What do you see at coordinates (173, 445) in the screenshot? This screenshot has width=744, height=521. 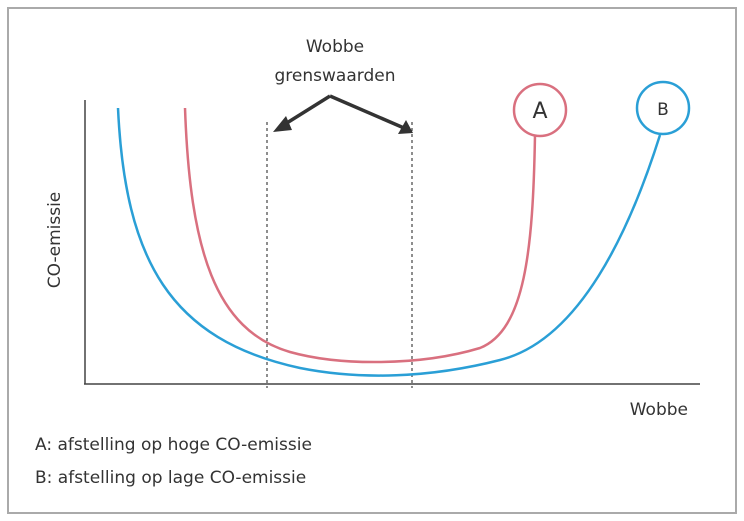 I see `legend-entry: A: afstelling op hoge CO-emissie` at bounding box center [173, 445].